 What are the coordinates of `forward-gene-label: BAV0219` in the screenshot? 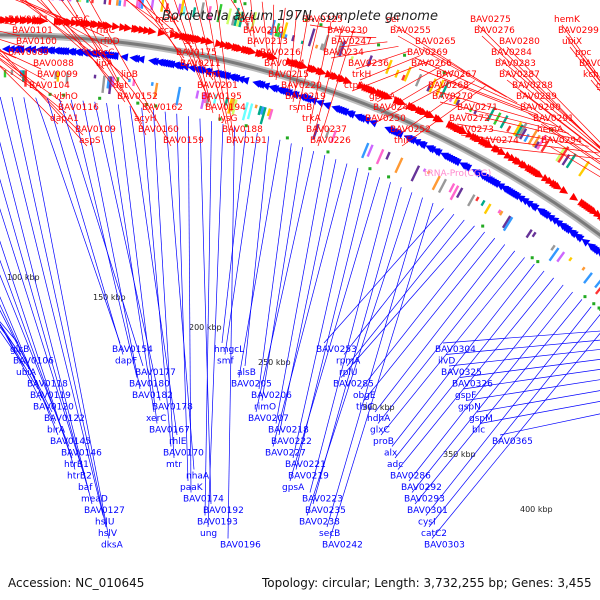 It's located at (305, 97).